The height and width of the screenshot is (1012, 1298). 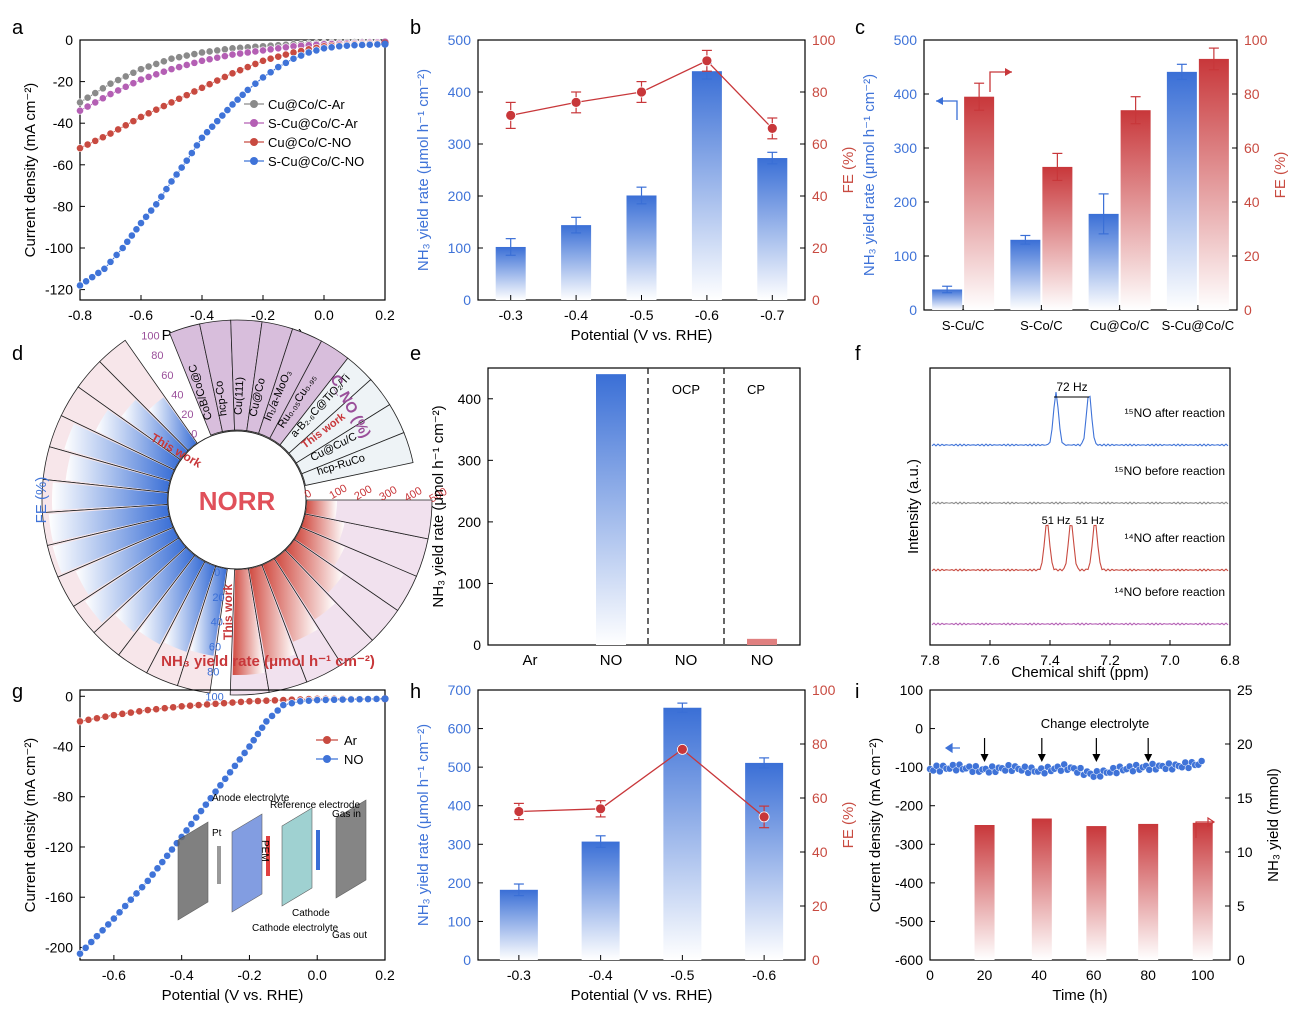 What do you see at coordinates (611, 509) in the screenshot?
I see `panel-e-bar` at bounding box center [611, 509].